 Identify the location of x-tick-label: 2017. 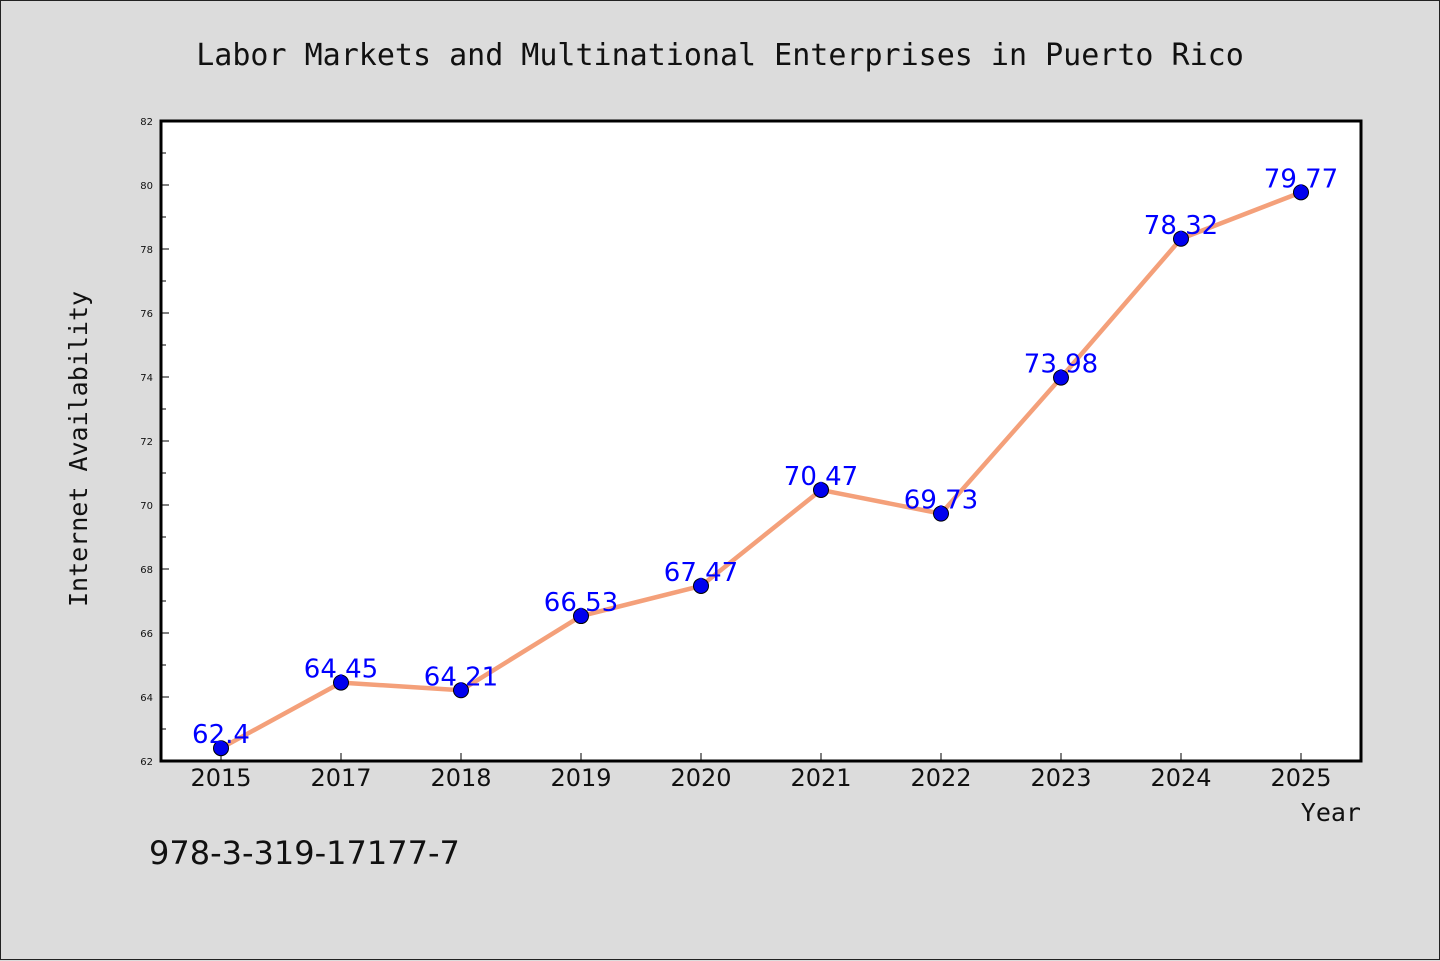
(340, 778).